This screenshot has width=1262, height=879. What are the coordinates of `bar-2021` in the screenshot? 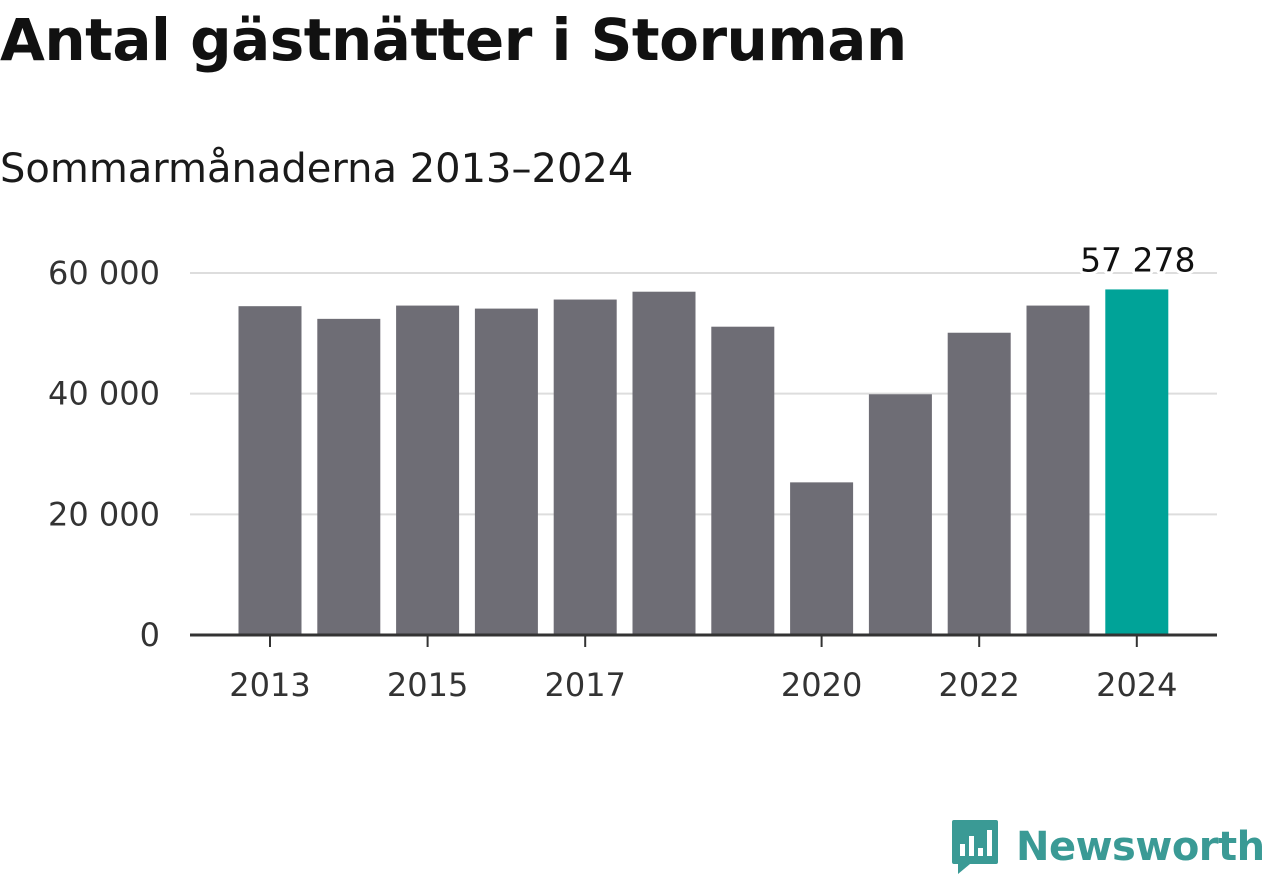 It's located at (900, 514).